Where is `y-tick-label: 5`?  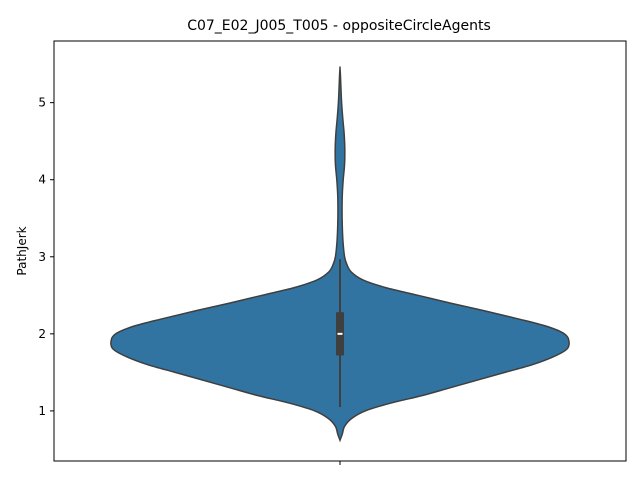 y-tick-label: 5 is located at coordinates (42, 103).